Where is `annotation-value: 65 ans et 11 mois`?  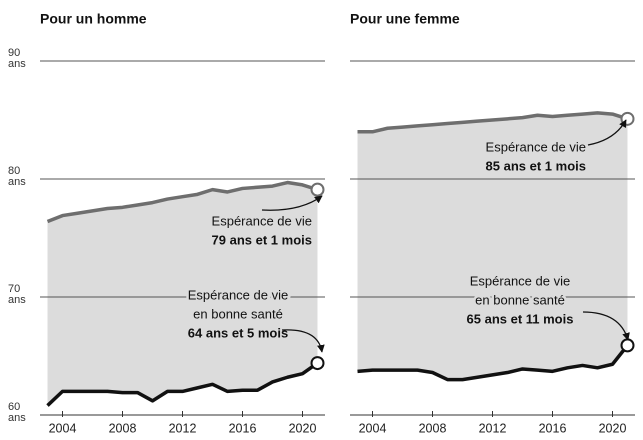 annotation-value: 65 ans et 11 mois is located at coordinates (520, 318).